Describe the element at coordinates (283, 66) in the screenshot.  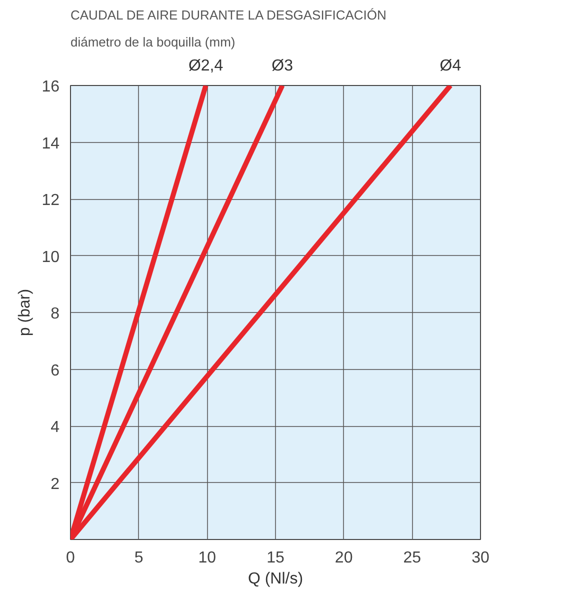
I see `series-label: Ø3` at that location.